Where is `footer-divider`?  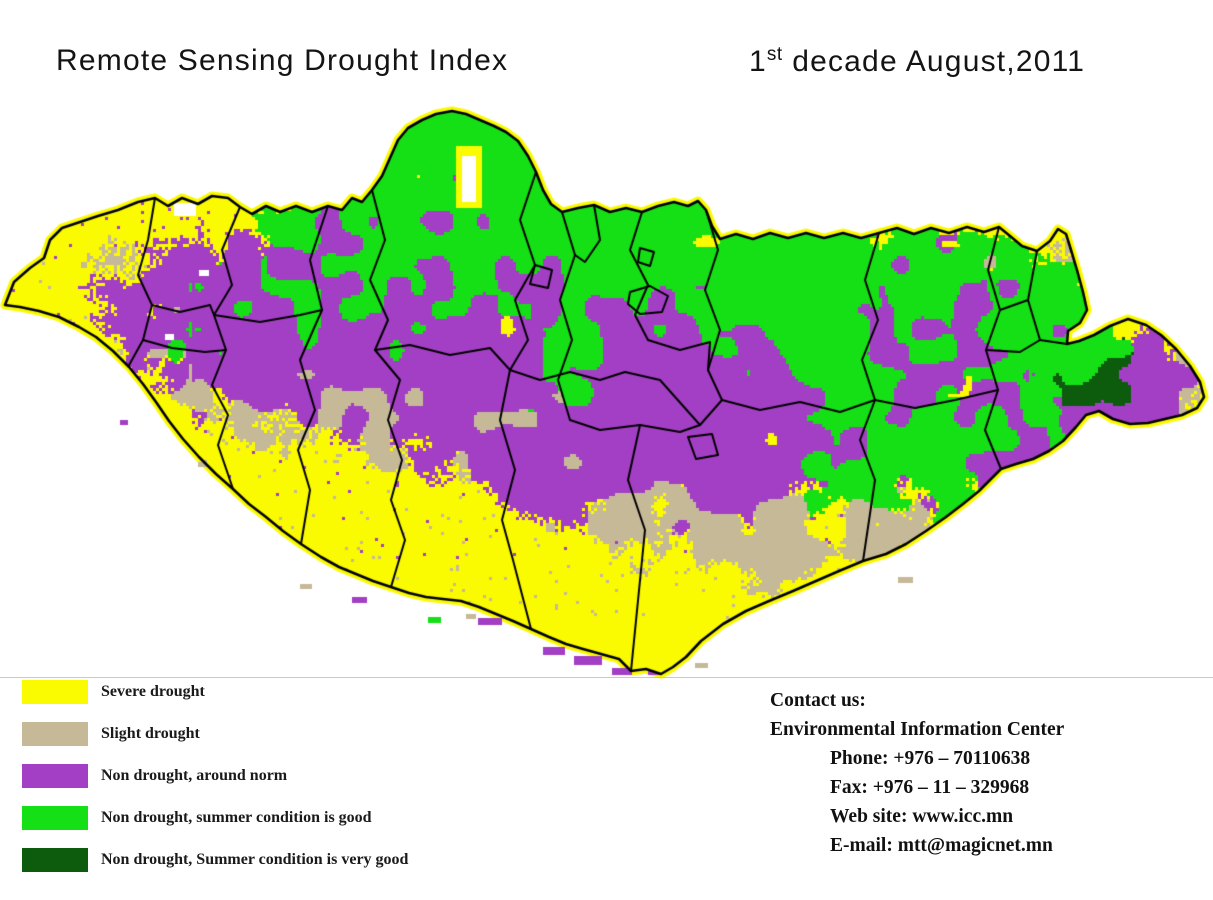
footer-divider is located at coordinates (606, 677).